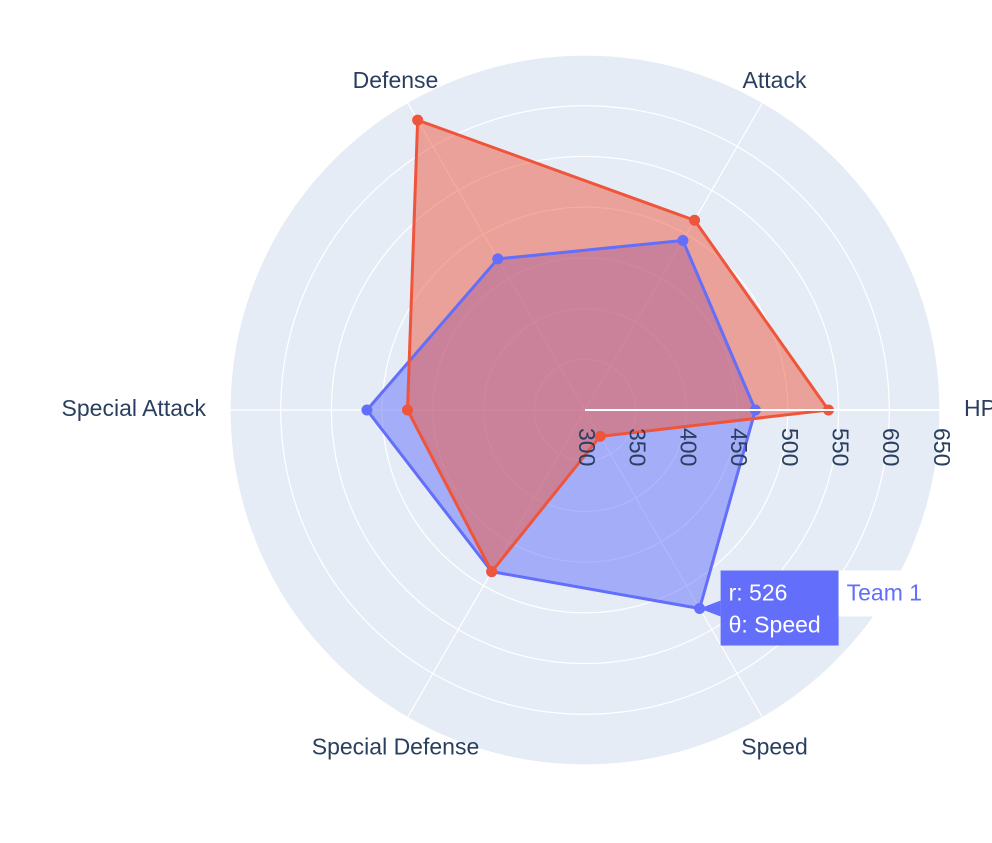 This screenshot has width=992, height=843. What do you see at coordinates (134, 408) in the screenshot?
I see `category-label: Special Attack` at bounding box center [134, 408].